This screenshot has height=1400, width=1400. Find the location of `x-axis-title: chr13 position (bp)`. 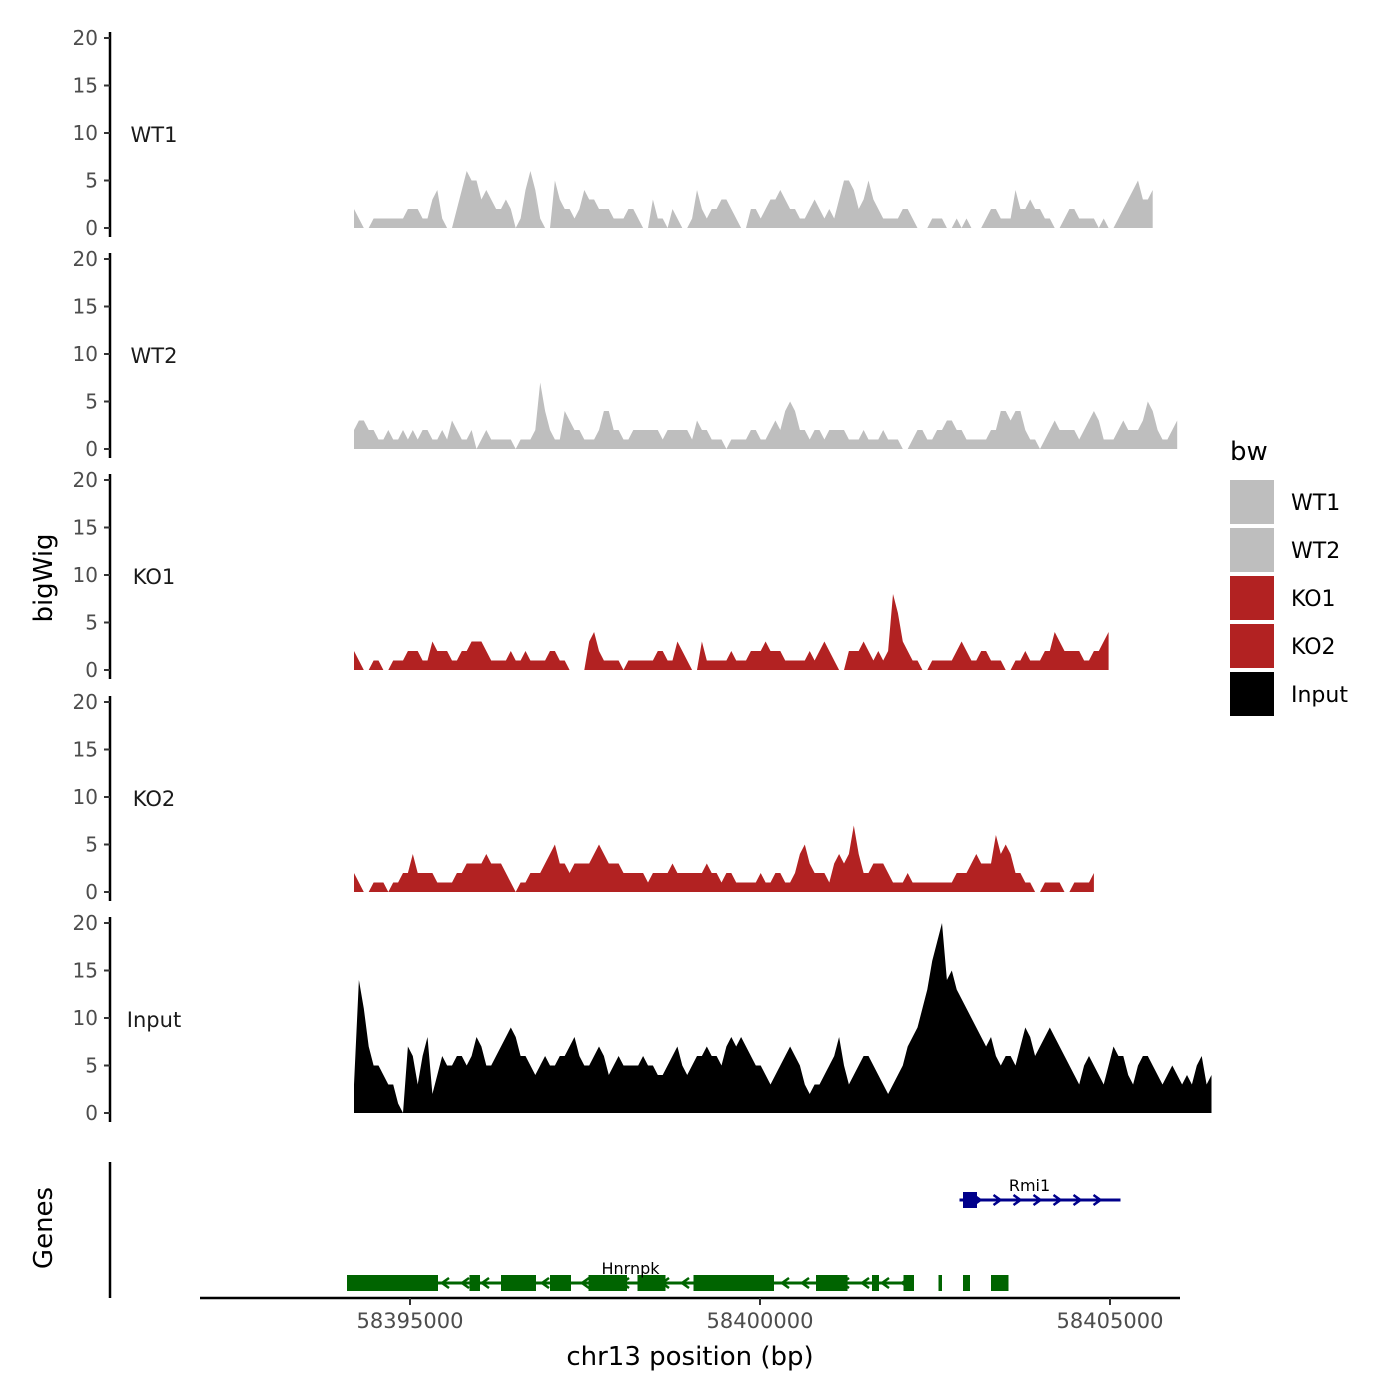

x-axis-title: chr13 position (bp) is located at coordinates (689, 1357).